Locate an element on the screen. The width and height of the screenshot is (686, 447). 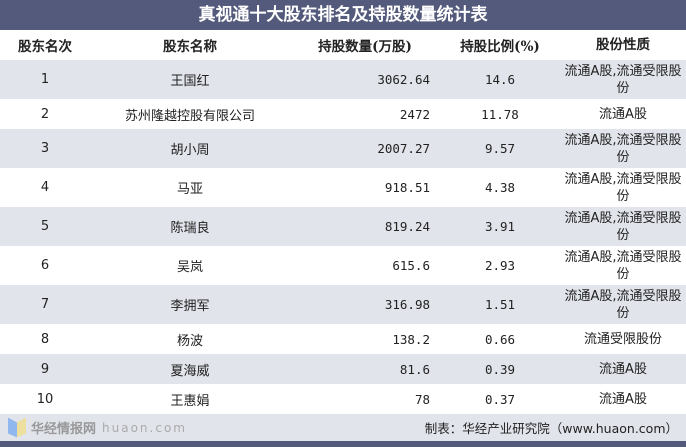
table-row: 3 胡小周 2007.27 9.57 流通A股,流通受限股份 is located at coordinates (343, 148).